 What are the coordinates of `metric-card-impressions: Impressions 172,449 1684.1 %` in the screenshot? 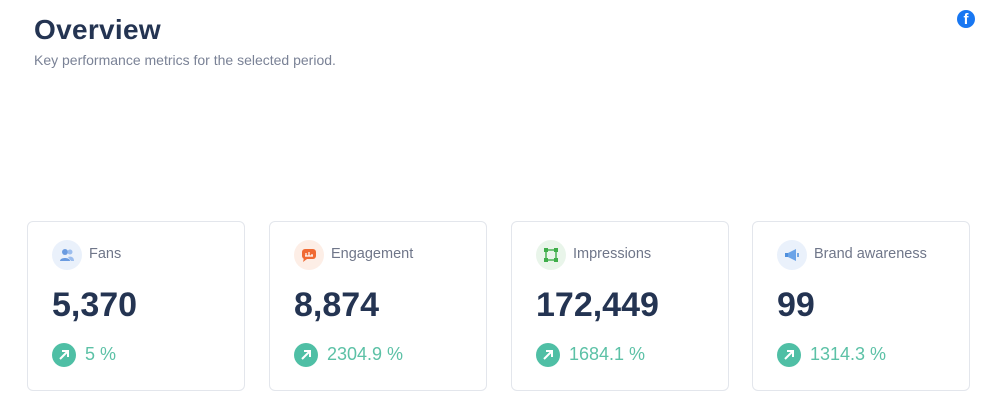 It's located at (620, 306).